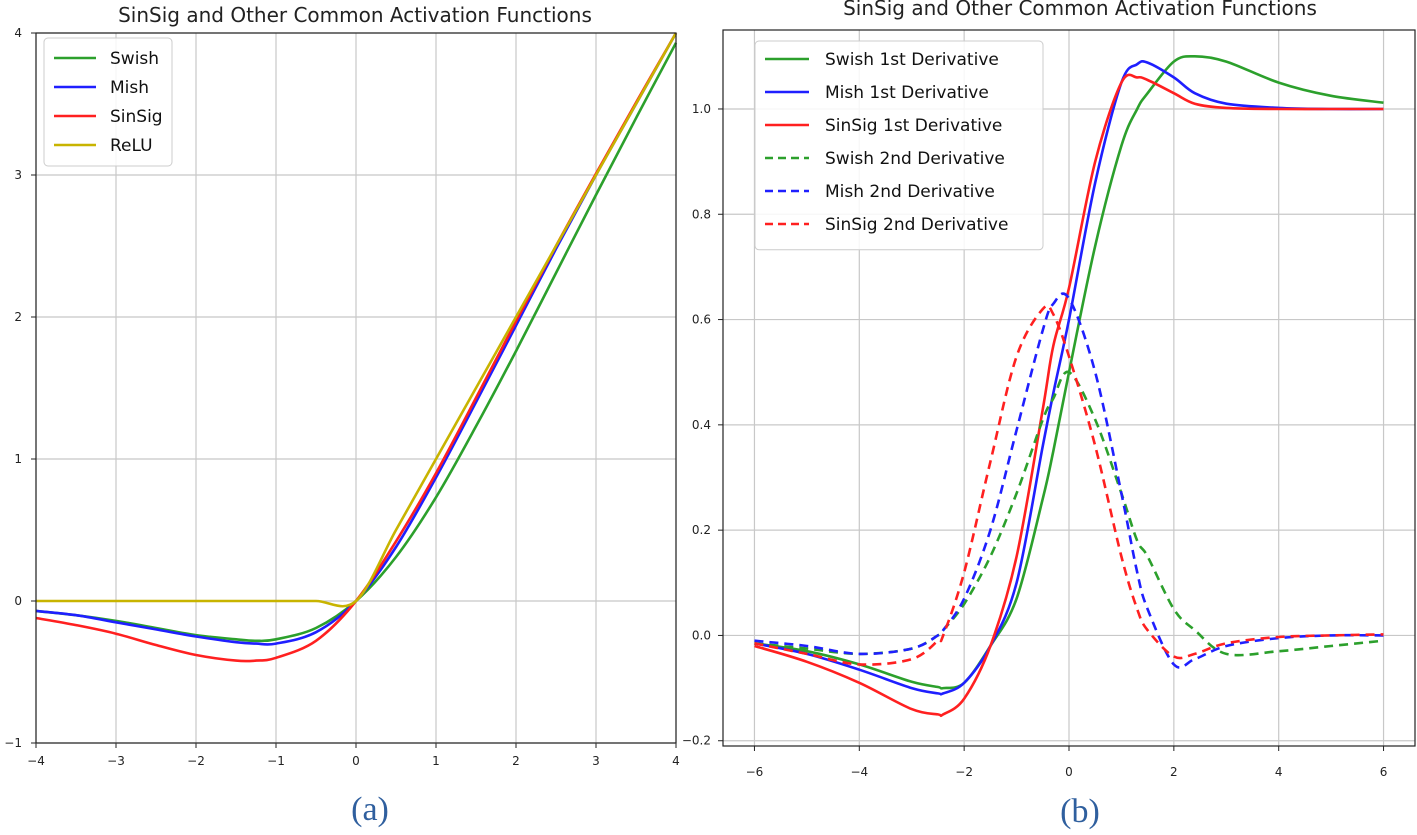 This screenshot has height=835, width=1417. I want to click on legend-label: Swish 2nd Derivative, so click(915, 159).